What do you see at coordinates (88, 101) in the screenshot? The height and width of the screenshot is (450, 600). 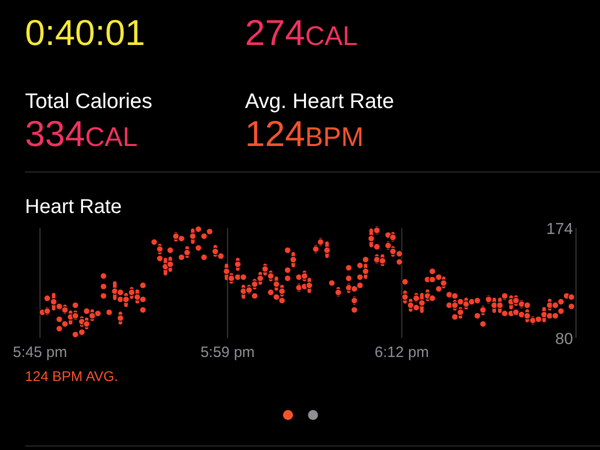 I see `text: Total Calories` at bounding box center [88, 101].